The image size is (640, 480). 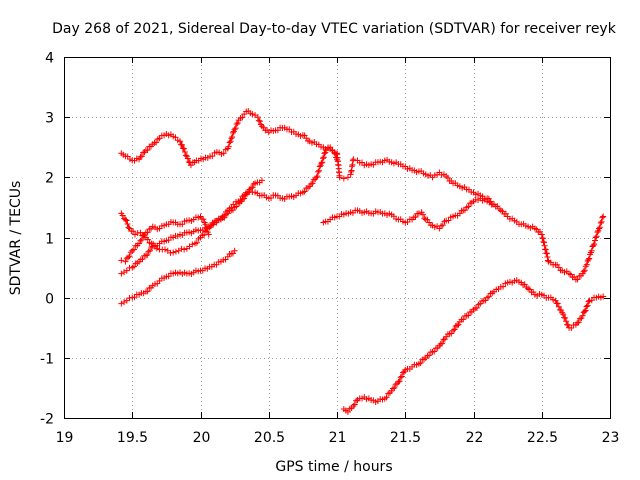 I want to click on x-tick-label: 20.5, so click(x=269, y=438).